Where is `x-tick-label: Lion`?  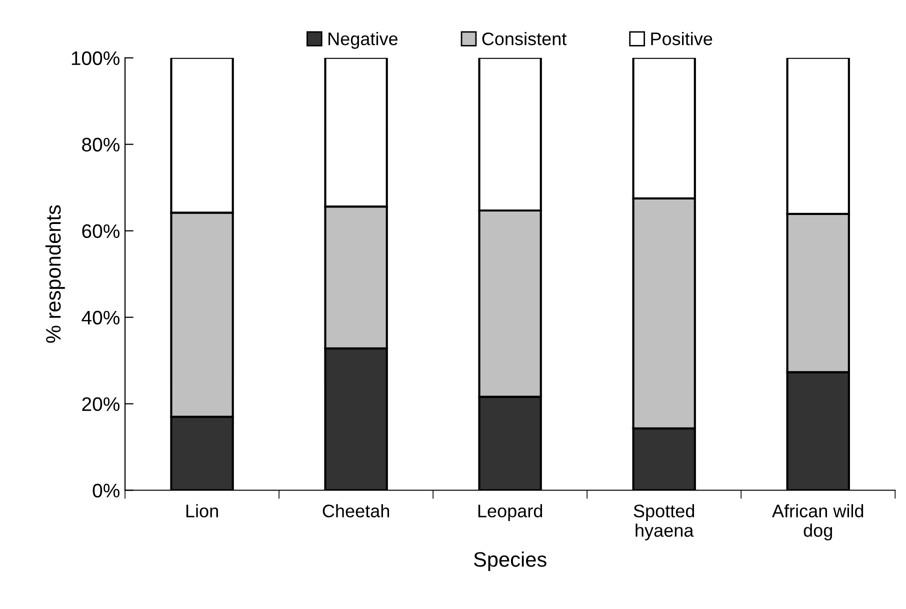 x-tick-label: Lion is located at coordinates (202, 511).